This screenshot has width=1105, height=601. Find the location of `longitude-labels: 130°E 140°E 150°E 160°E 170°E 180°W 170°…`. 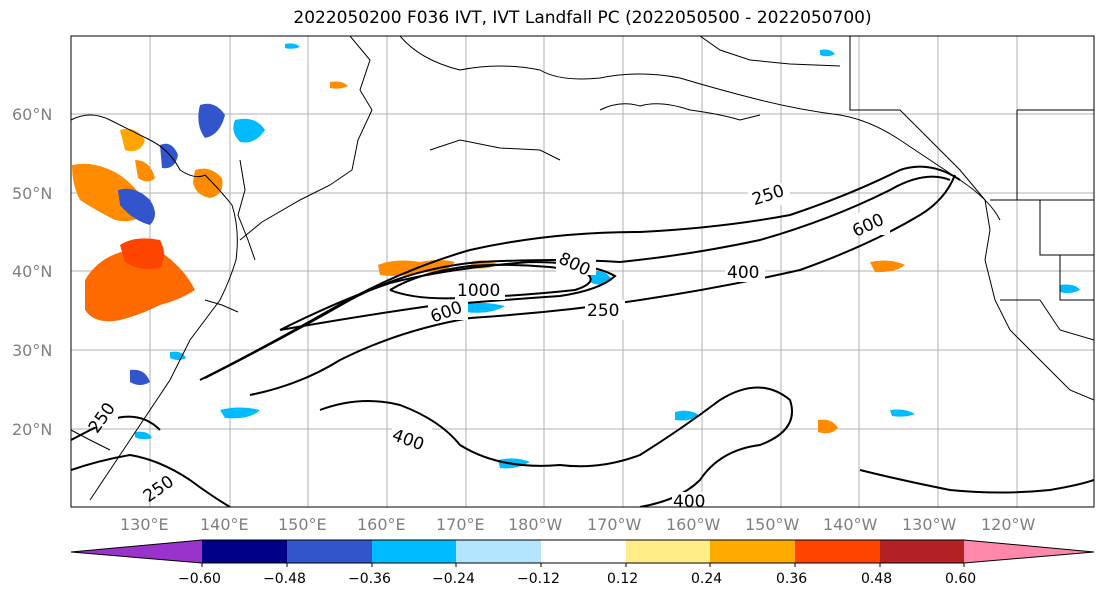

longitude-labels: 130°E 140°E 150°E 160°E 170°E 180°W 170°… is located at coordinates (578, 524).